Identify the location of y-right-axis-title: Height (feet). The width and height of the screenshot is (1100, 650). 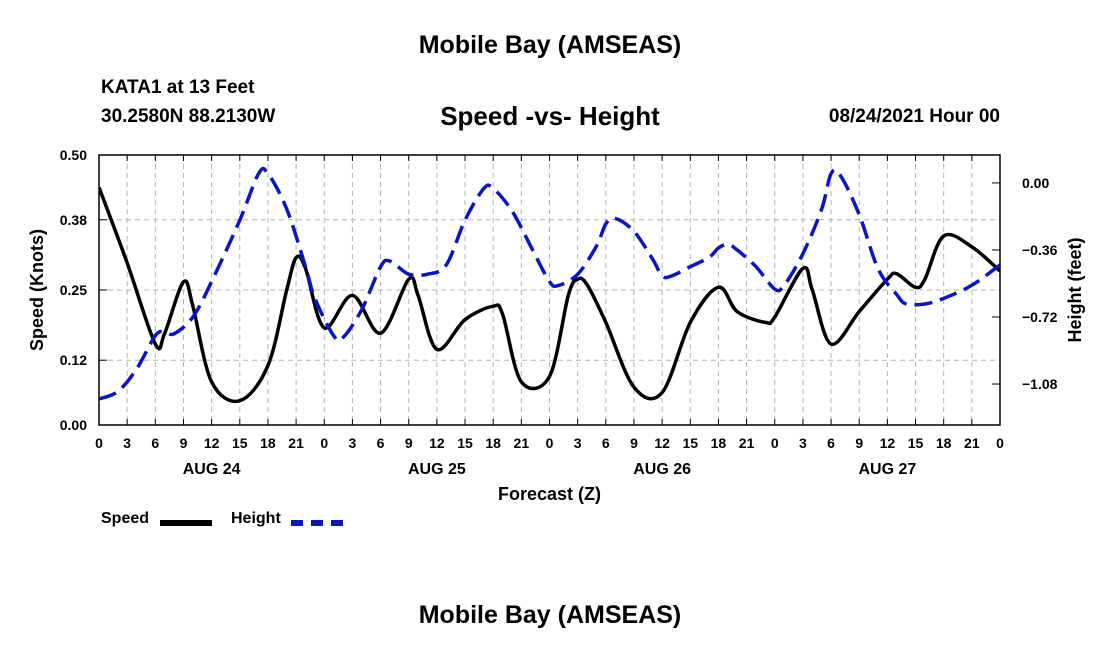
(1075, 290).